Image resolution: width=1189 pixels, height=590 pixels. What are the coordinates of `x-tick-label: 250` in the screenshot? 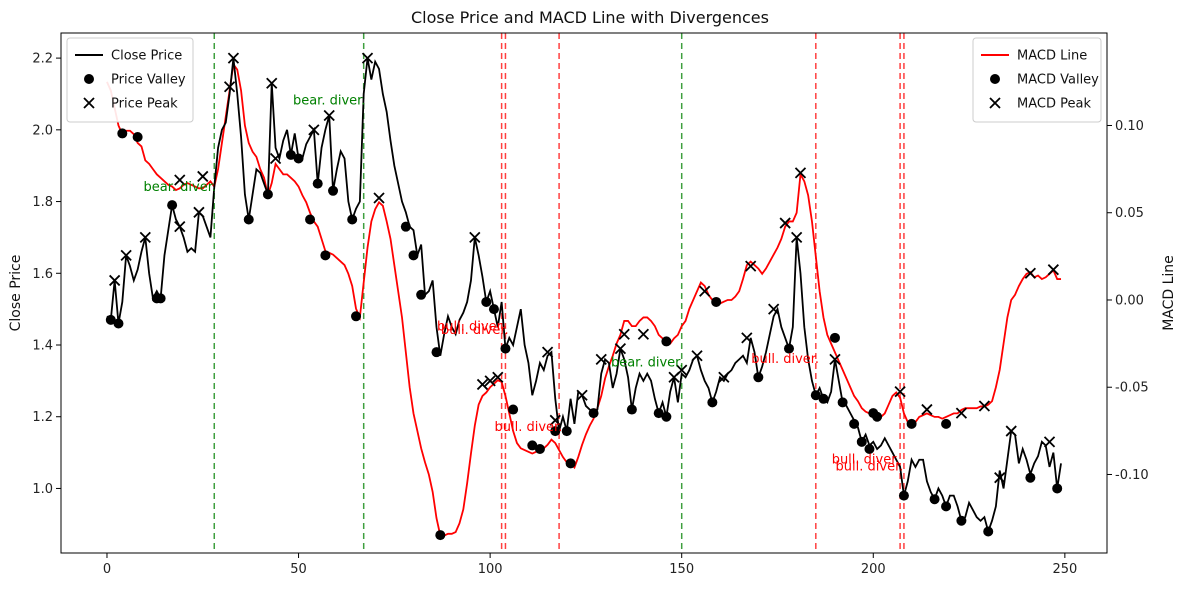 It's located at (1064, 569).